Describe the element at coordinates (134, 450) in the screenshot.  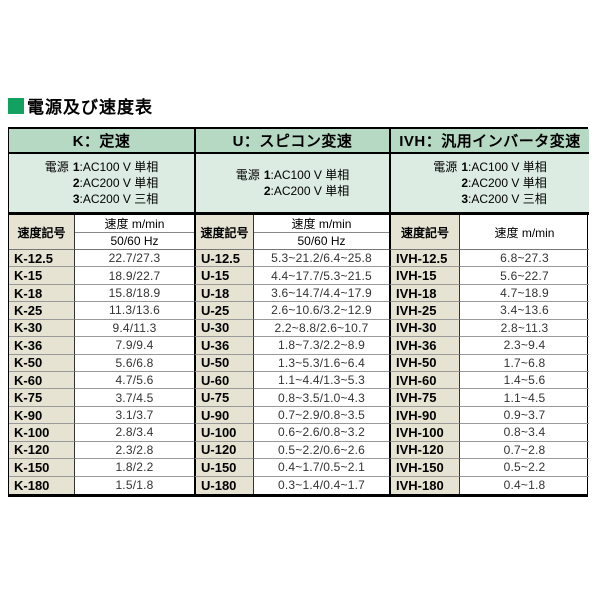
I see `speed-value-cell: 2.3/2.8` at that location.